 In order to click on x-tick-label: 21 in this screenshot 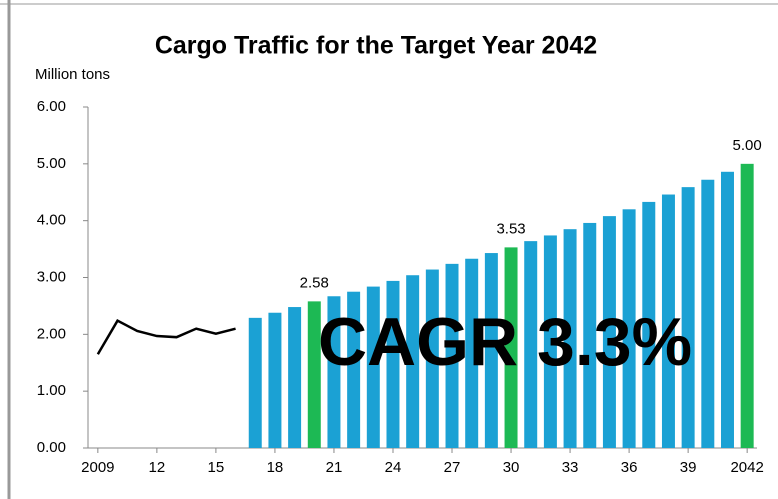, I will do `click(334, 467)`.